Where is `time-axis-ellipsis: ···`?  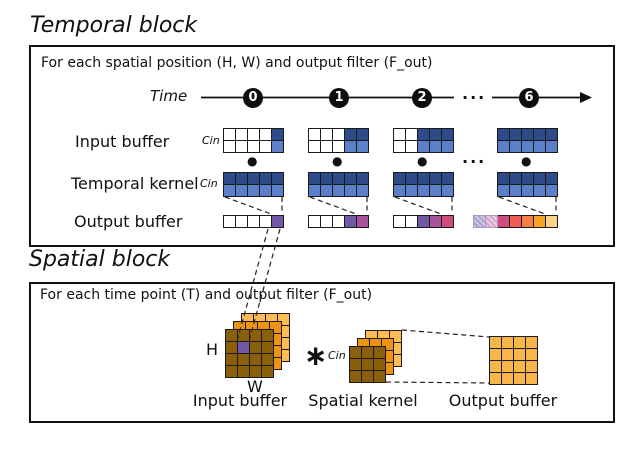 time-axis-ellipsis: ··· is located at coordinates (474, 97).